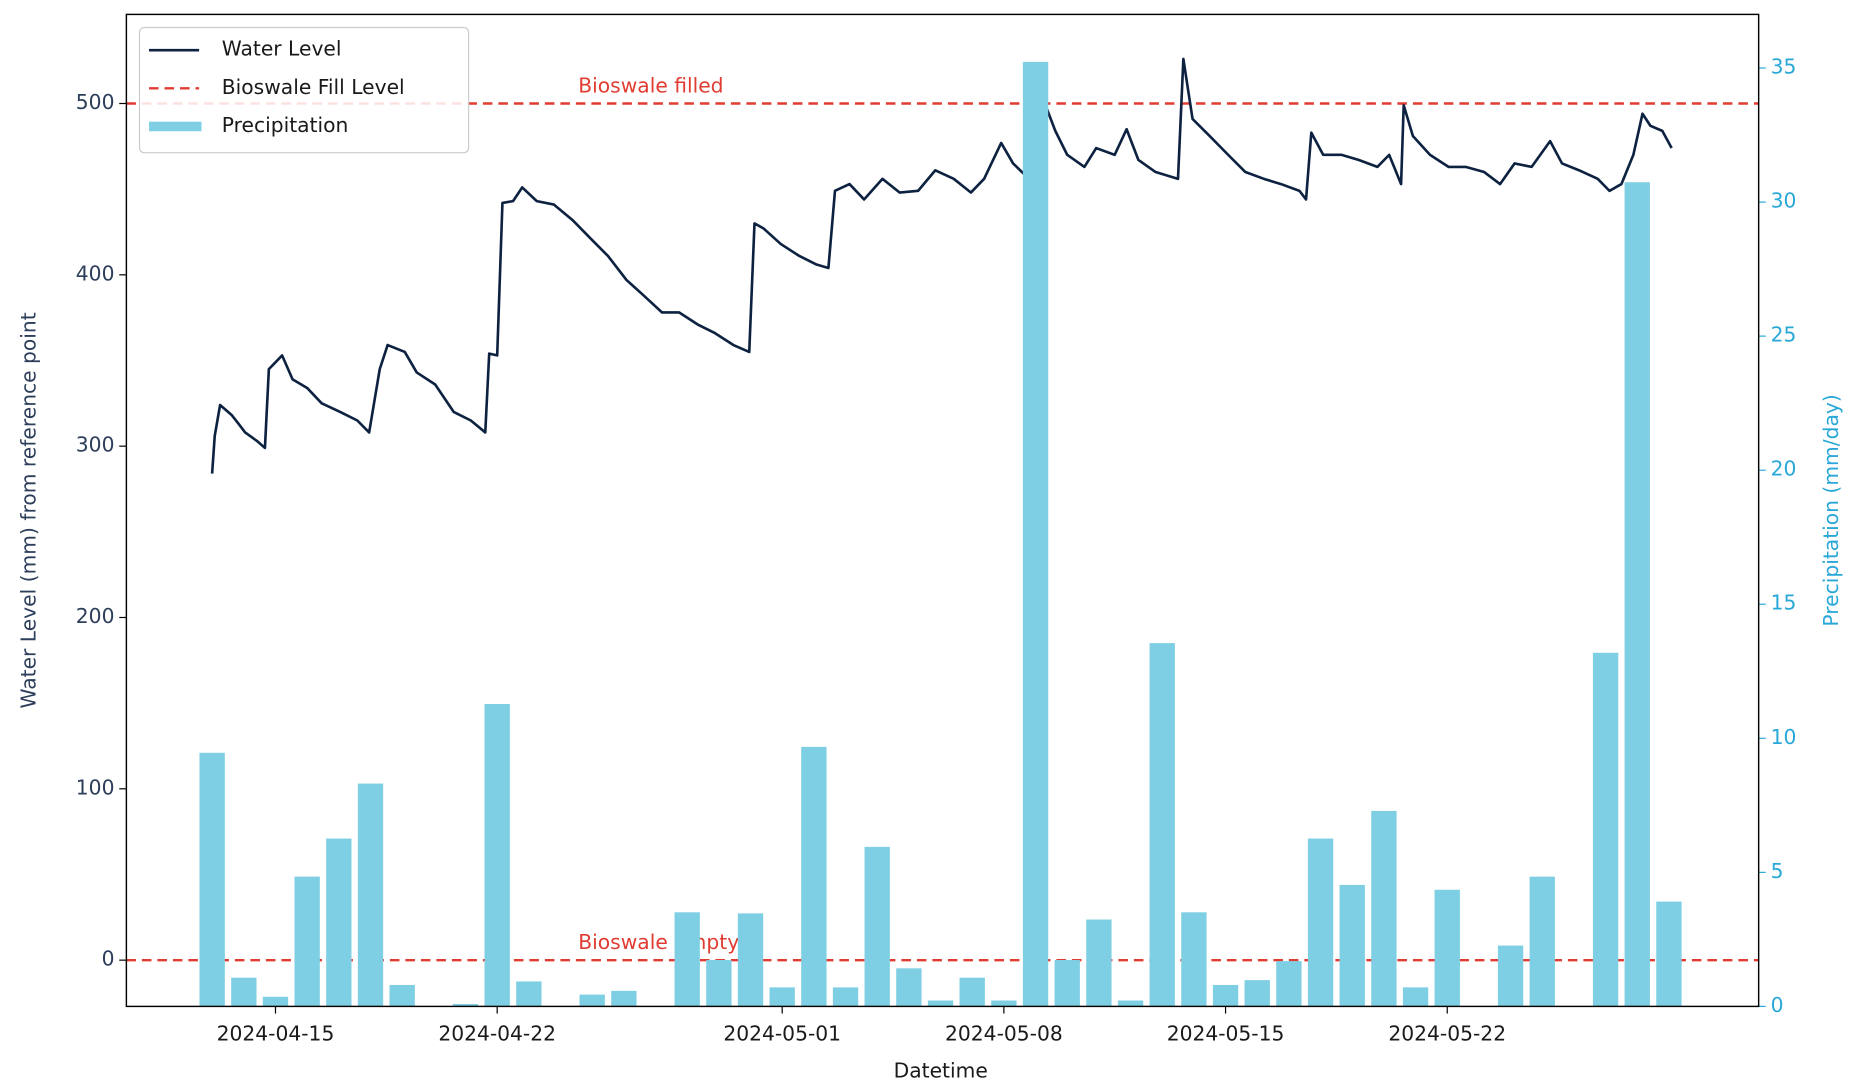 This screenshot has width=1860, height=1084. I want to click on y-tick-label: 300, so click(95, 445).